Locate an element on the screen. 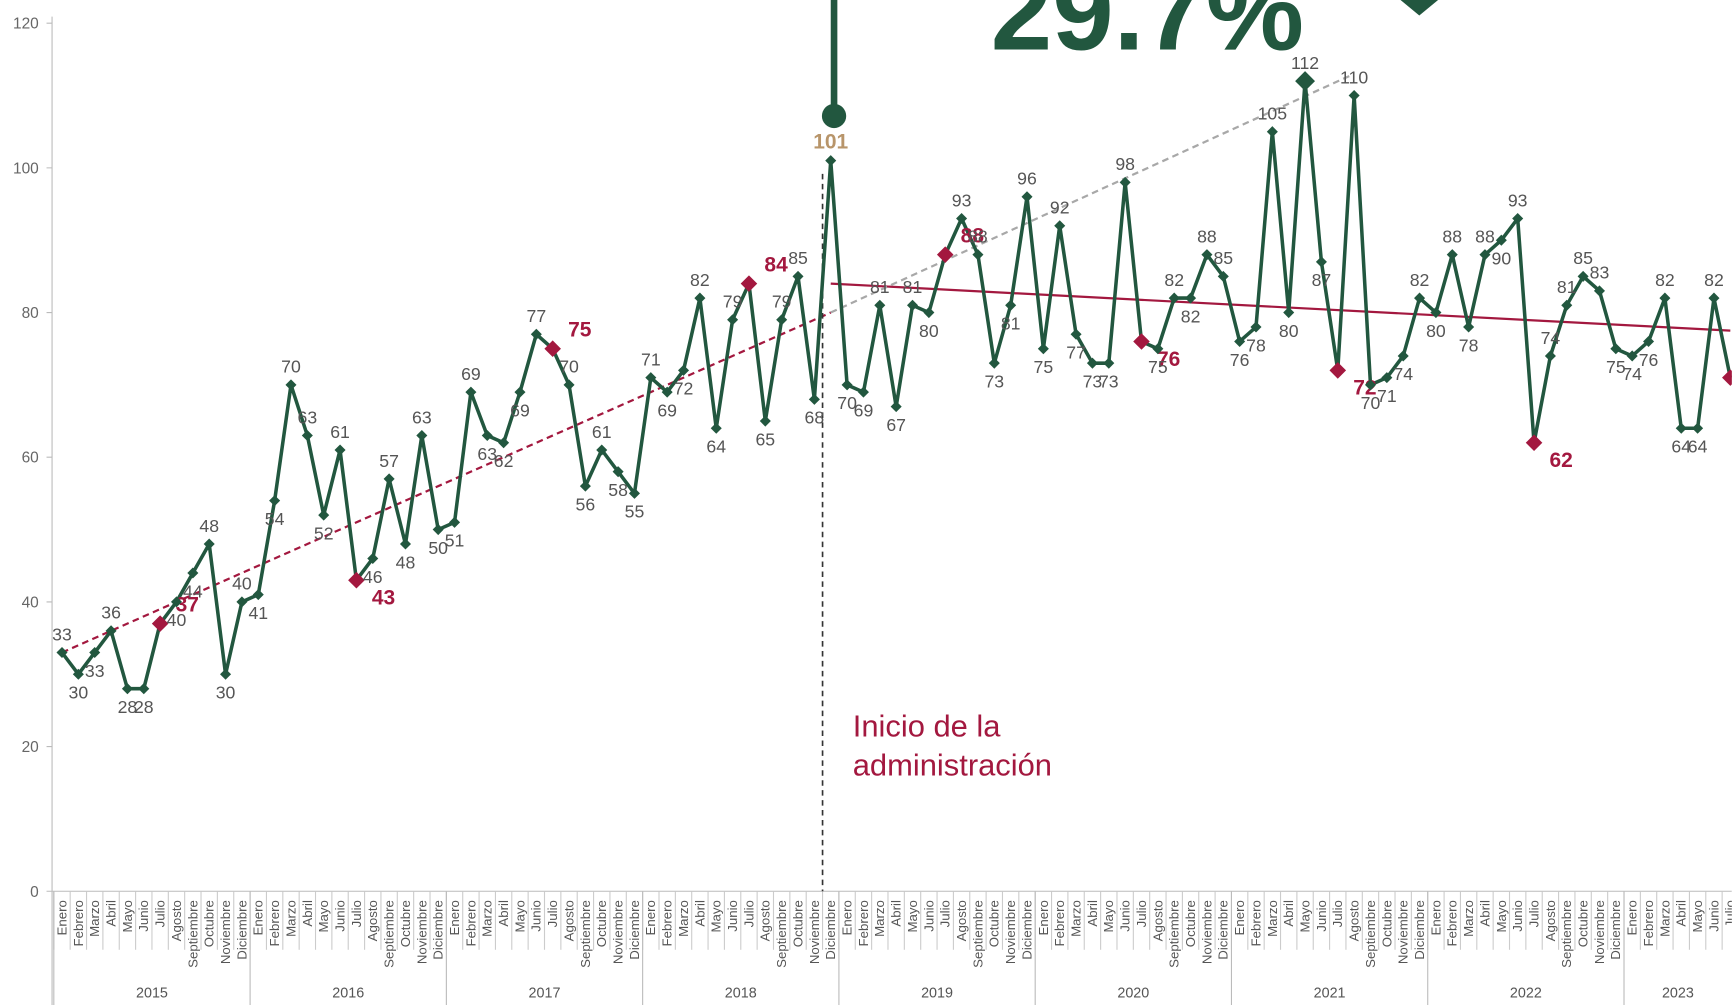 This screenshot has width=1732, height=1005. data-label: 40 is located at coordinates (177, 620).